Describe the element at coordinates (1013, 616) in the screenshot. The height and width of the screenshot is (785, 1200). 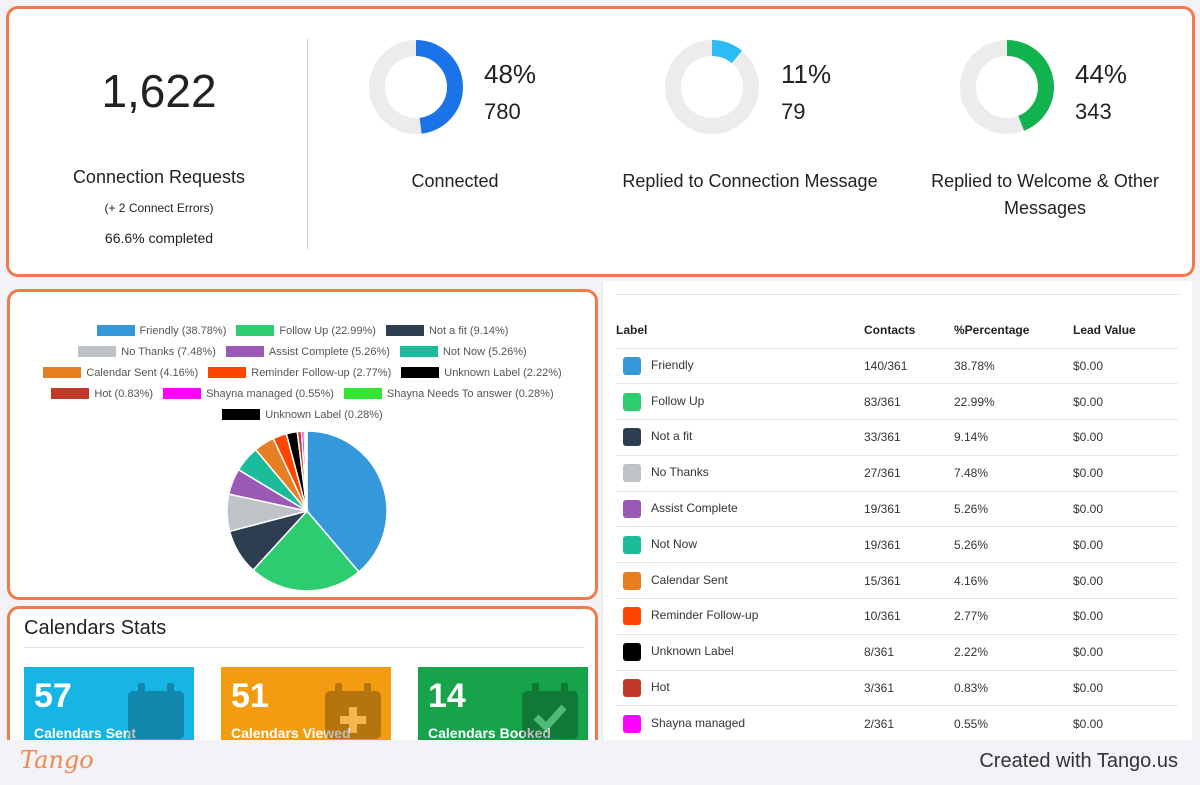
I see `cell-percentage: 2.77%` at that location.